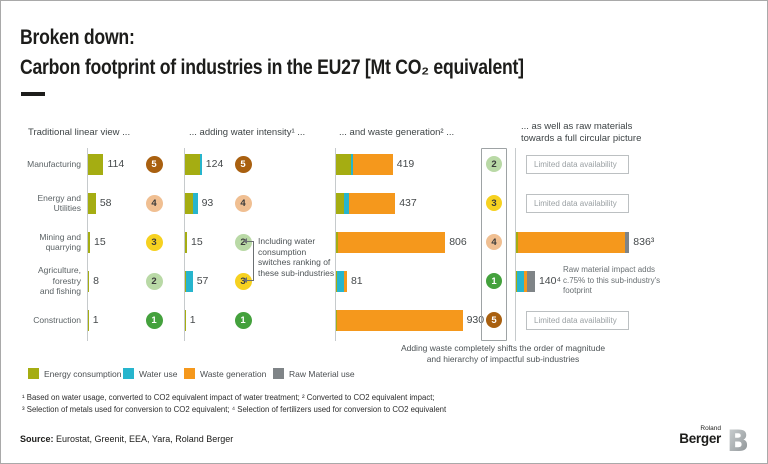  What do you see at coordinates (375, 164) in the screenshot?
I see `bar: 419` at bounding box center [375, 164].